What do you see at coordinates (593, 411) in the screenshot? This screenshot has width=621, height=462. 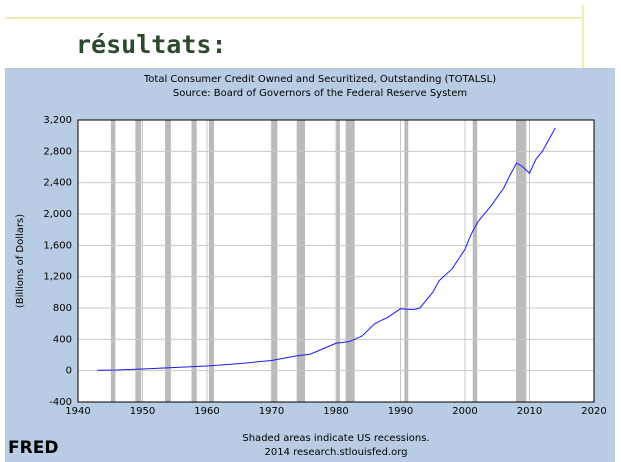 I see `x-tick-label: 2020` at bounding box center [593, 411].